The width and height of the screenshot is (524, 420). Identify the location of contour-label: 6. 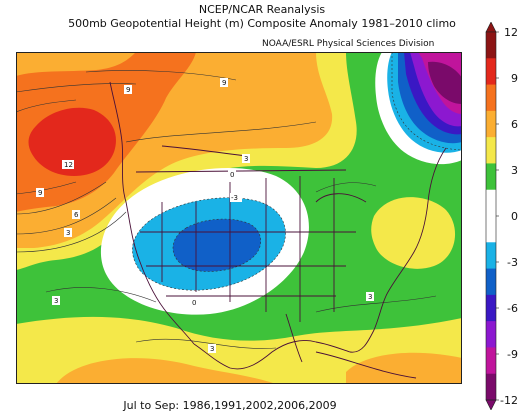
(76, 215).